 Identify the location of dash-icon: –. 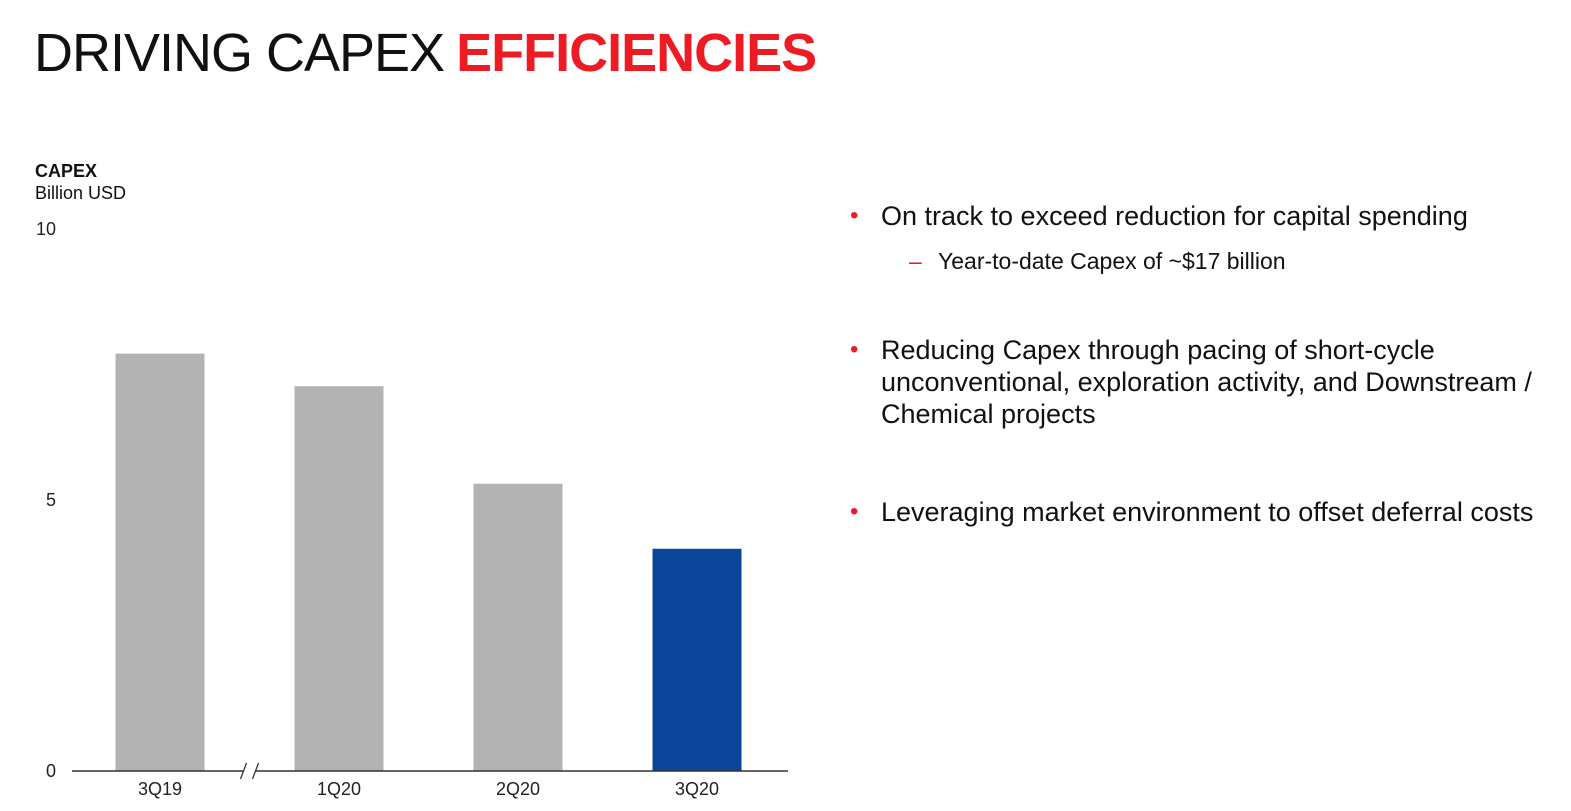
(915, 261).